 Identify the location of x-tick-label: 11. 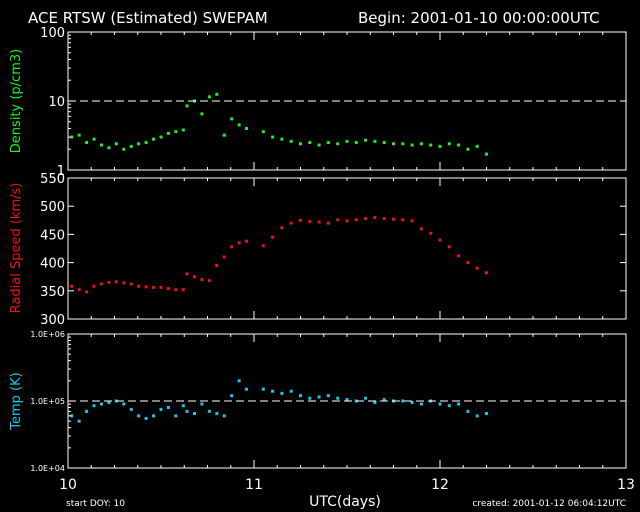
(254, 485).